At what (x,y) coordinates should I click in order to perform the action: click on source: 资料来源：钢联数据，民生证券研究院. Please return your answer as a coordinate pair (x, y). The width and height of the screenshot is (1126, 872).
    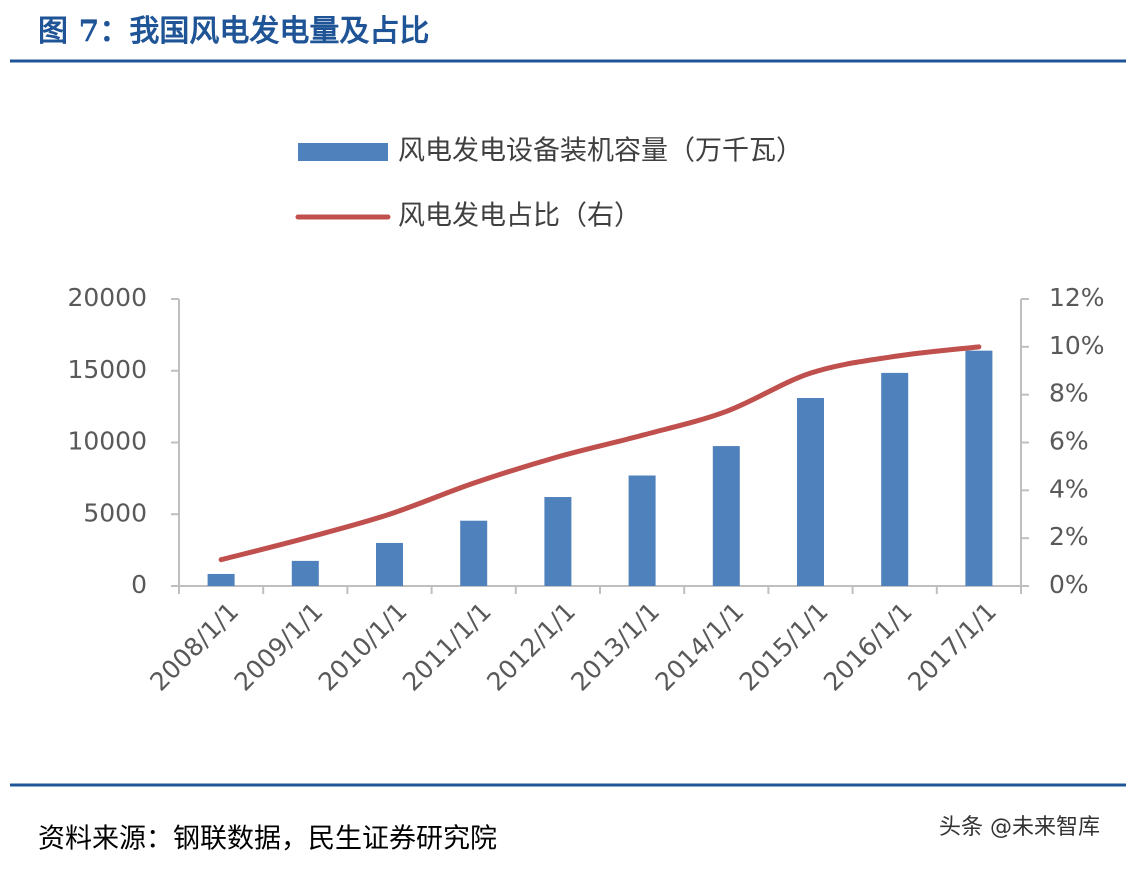
    Looking at the image, I should click on (267, 839).